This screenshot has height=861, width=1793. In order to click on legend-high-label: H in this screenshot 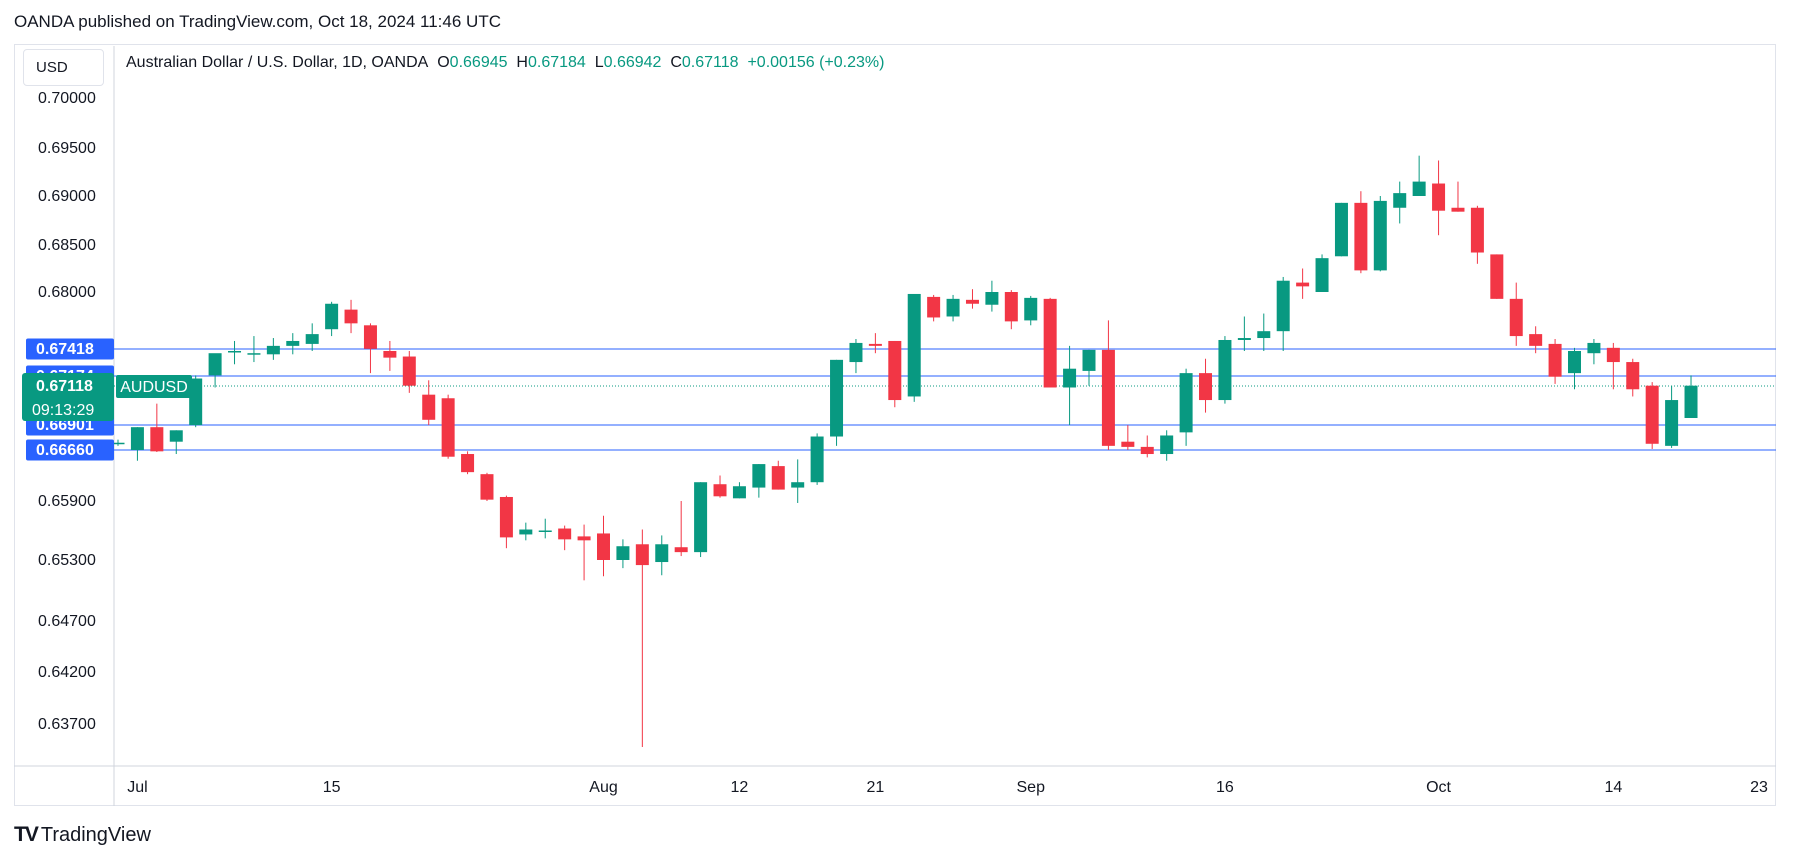, I will do `click(522, 62)`.